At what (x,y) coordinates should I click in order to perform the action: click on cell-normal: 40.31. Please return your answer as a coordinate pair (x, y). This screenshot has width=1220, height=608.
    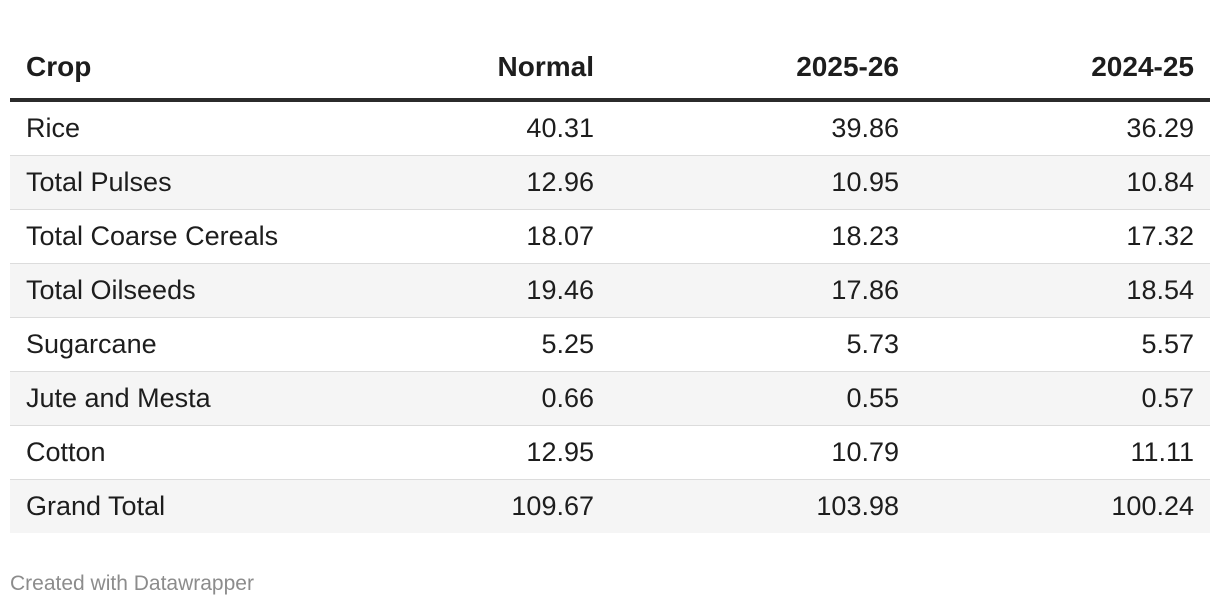
    Looking at the image, I should click on (460, 128).